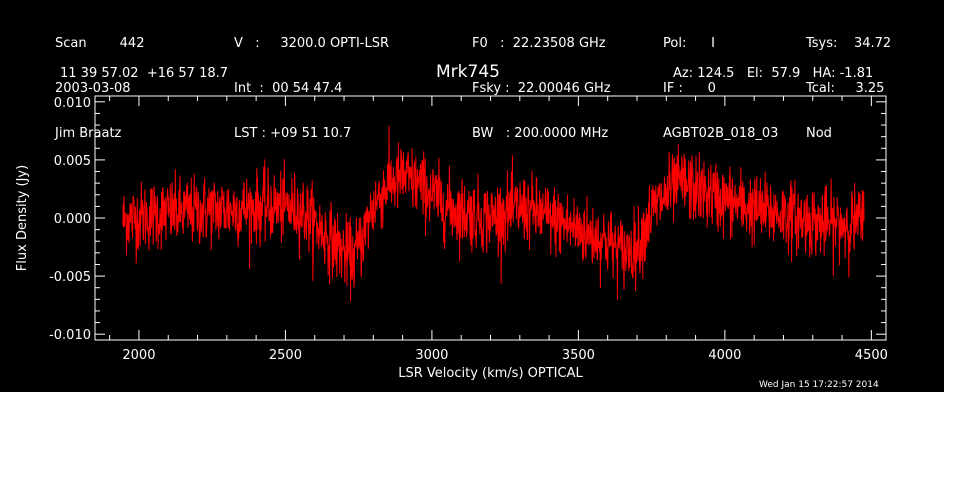  Describe the element at coordinates (72, 219) in the screenshot. I see `y-tick-label: 0.000` at that location.